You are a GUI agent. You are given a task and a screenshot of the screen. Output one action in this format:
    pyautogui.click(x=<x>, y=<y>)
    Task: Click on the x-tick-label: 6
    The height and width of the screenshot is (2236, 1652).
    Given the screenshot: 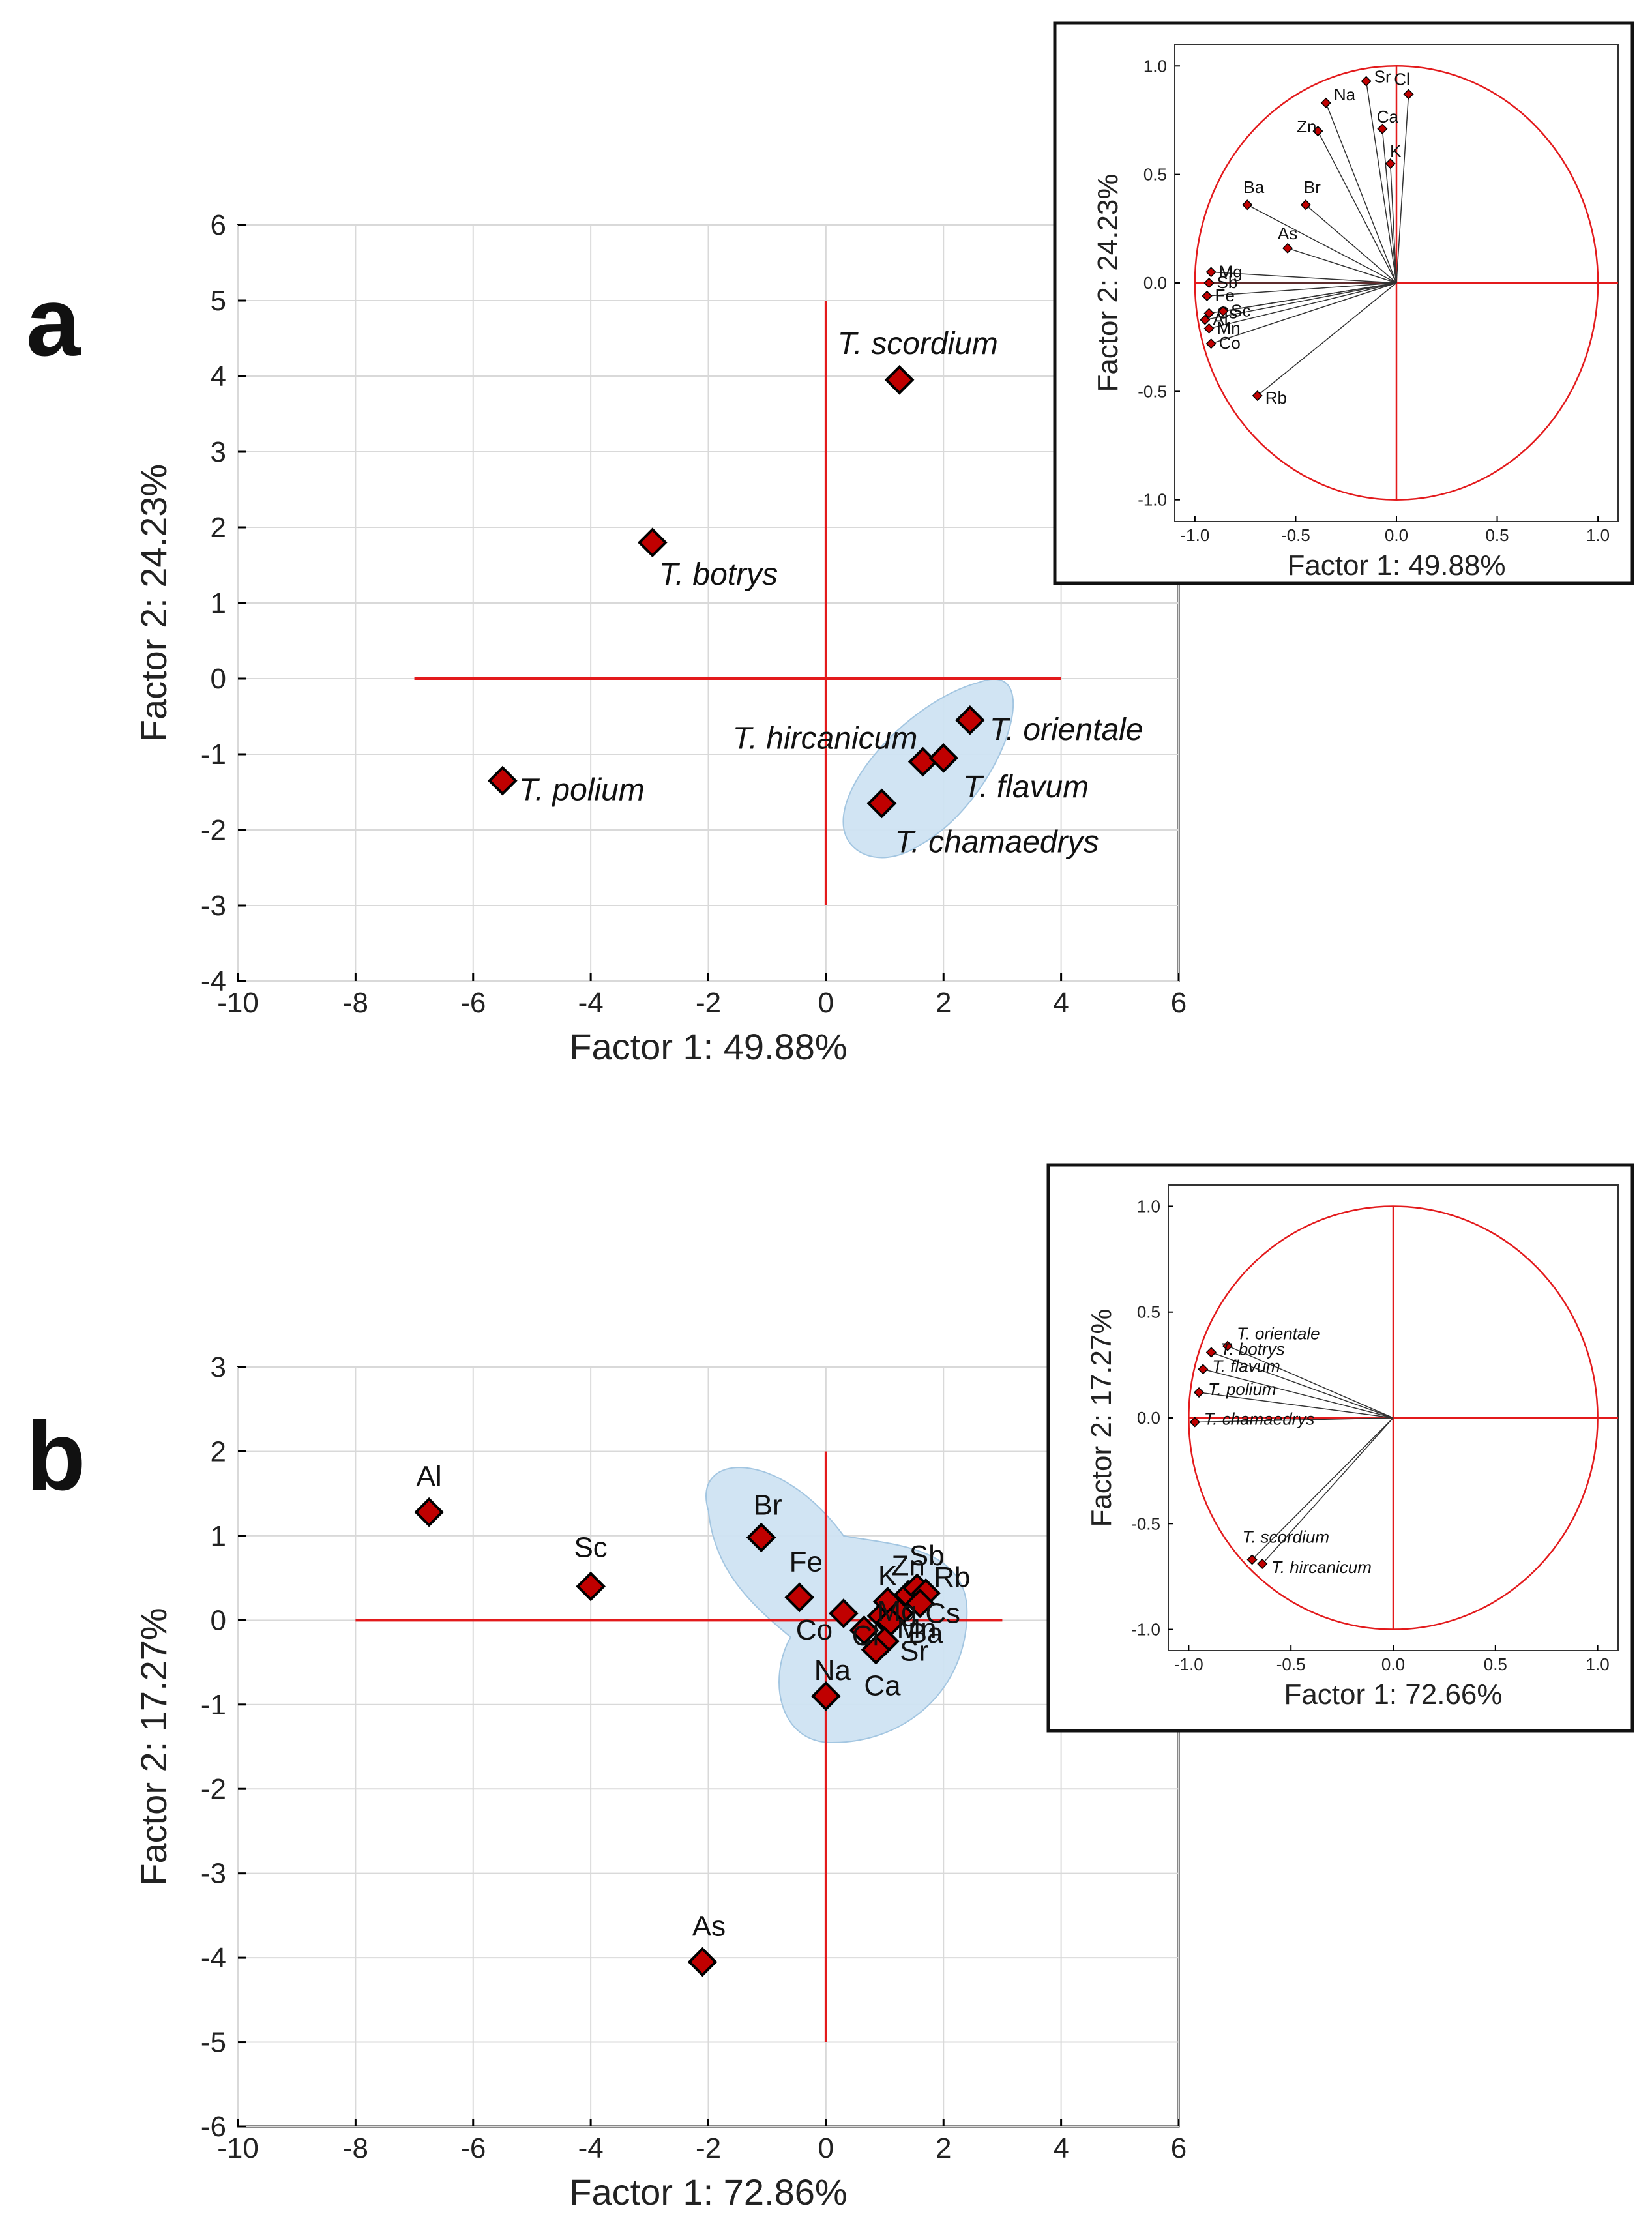 What is the action you would take?
    pyautogui.click(x=1179, y=2148)
    